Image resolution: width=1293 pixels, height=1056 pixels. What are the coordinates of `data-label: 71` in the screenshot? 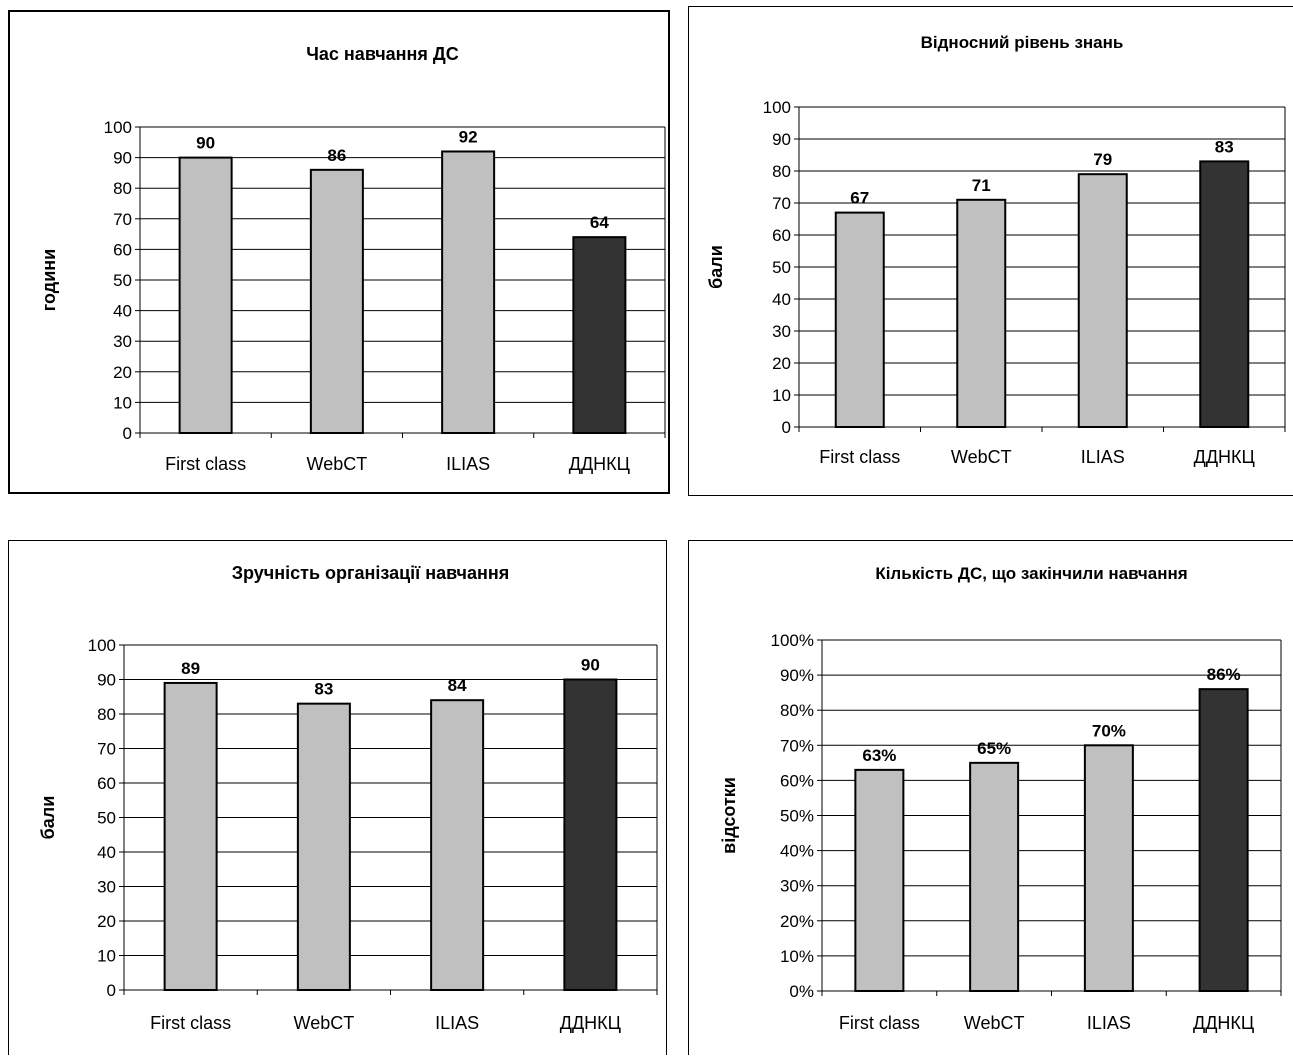 It's located at (981, 185).